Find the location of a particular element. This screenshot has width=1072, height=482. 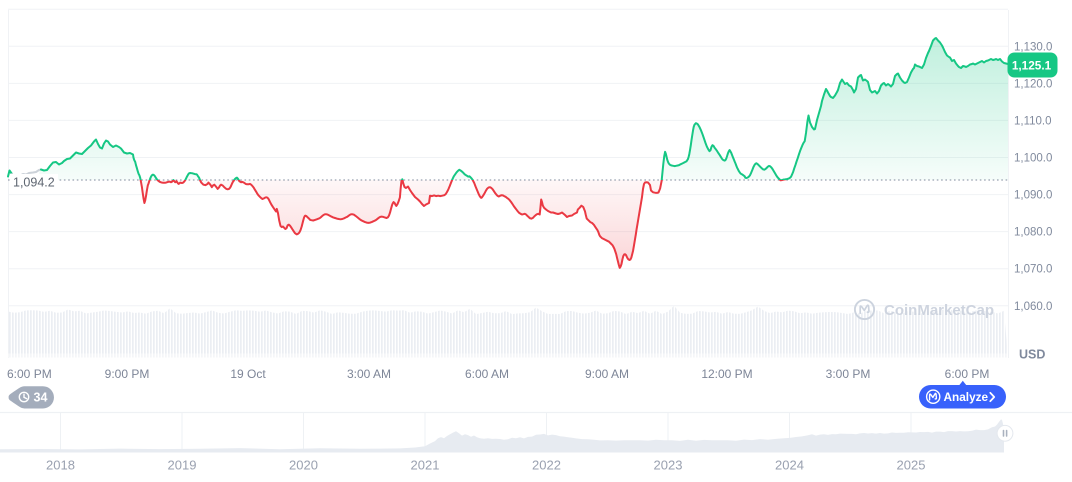

svg-text: 6:00 AM is located at coordinates (487, 374).